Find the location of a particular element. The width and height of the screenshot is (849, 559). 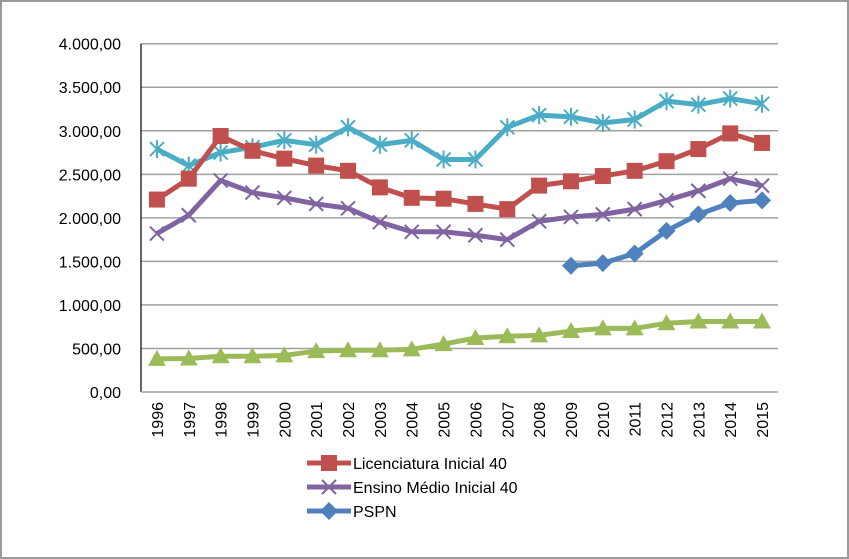

x-tick-label: 2002 is located at coordinates (349, 420).